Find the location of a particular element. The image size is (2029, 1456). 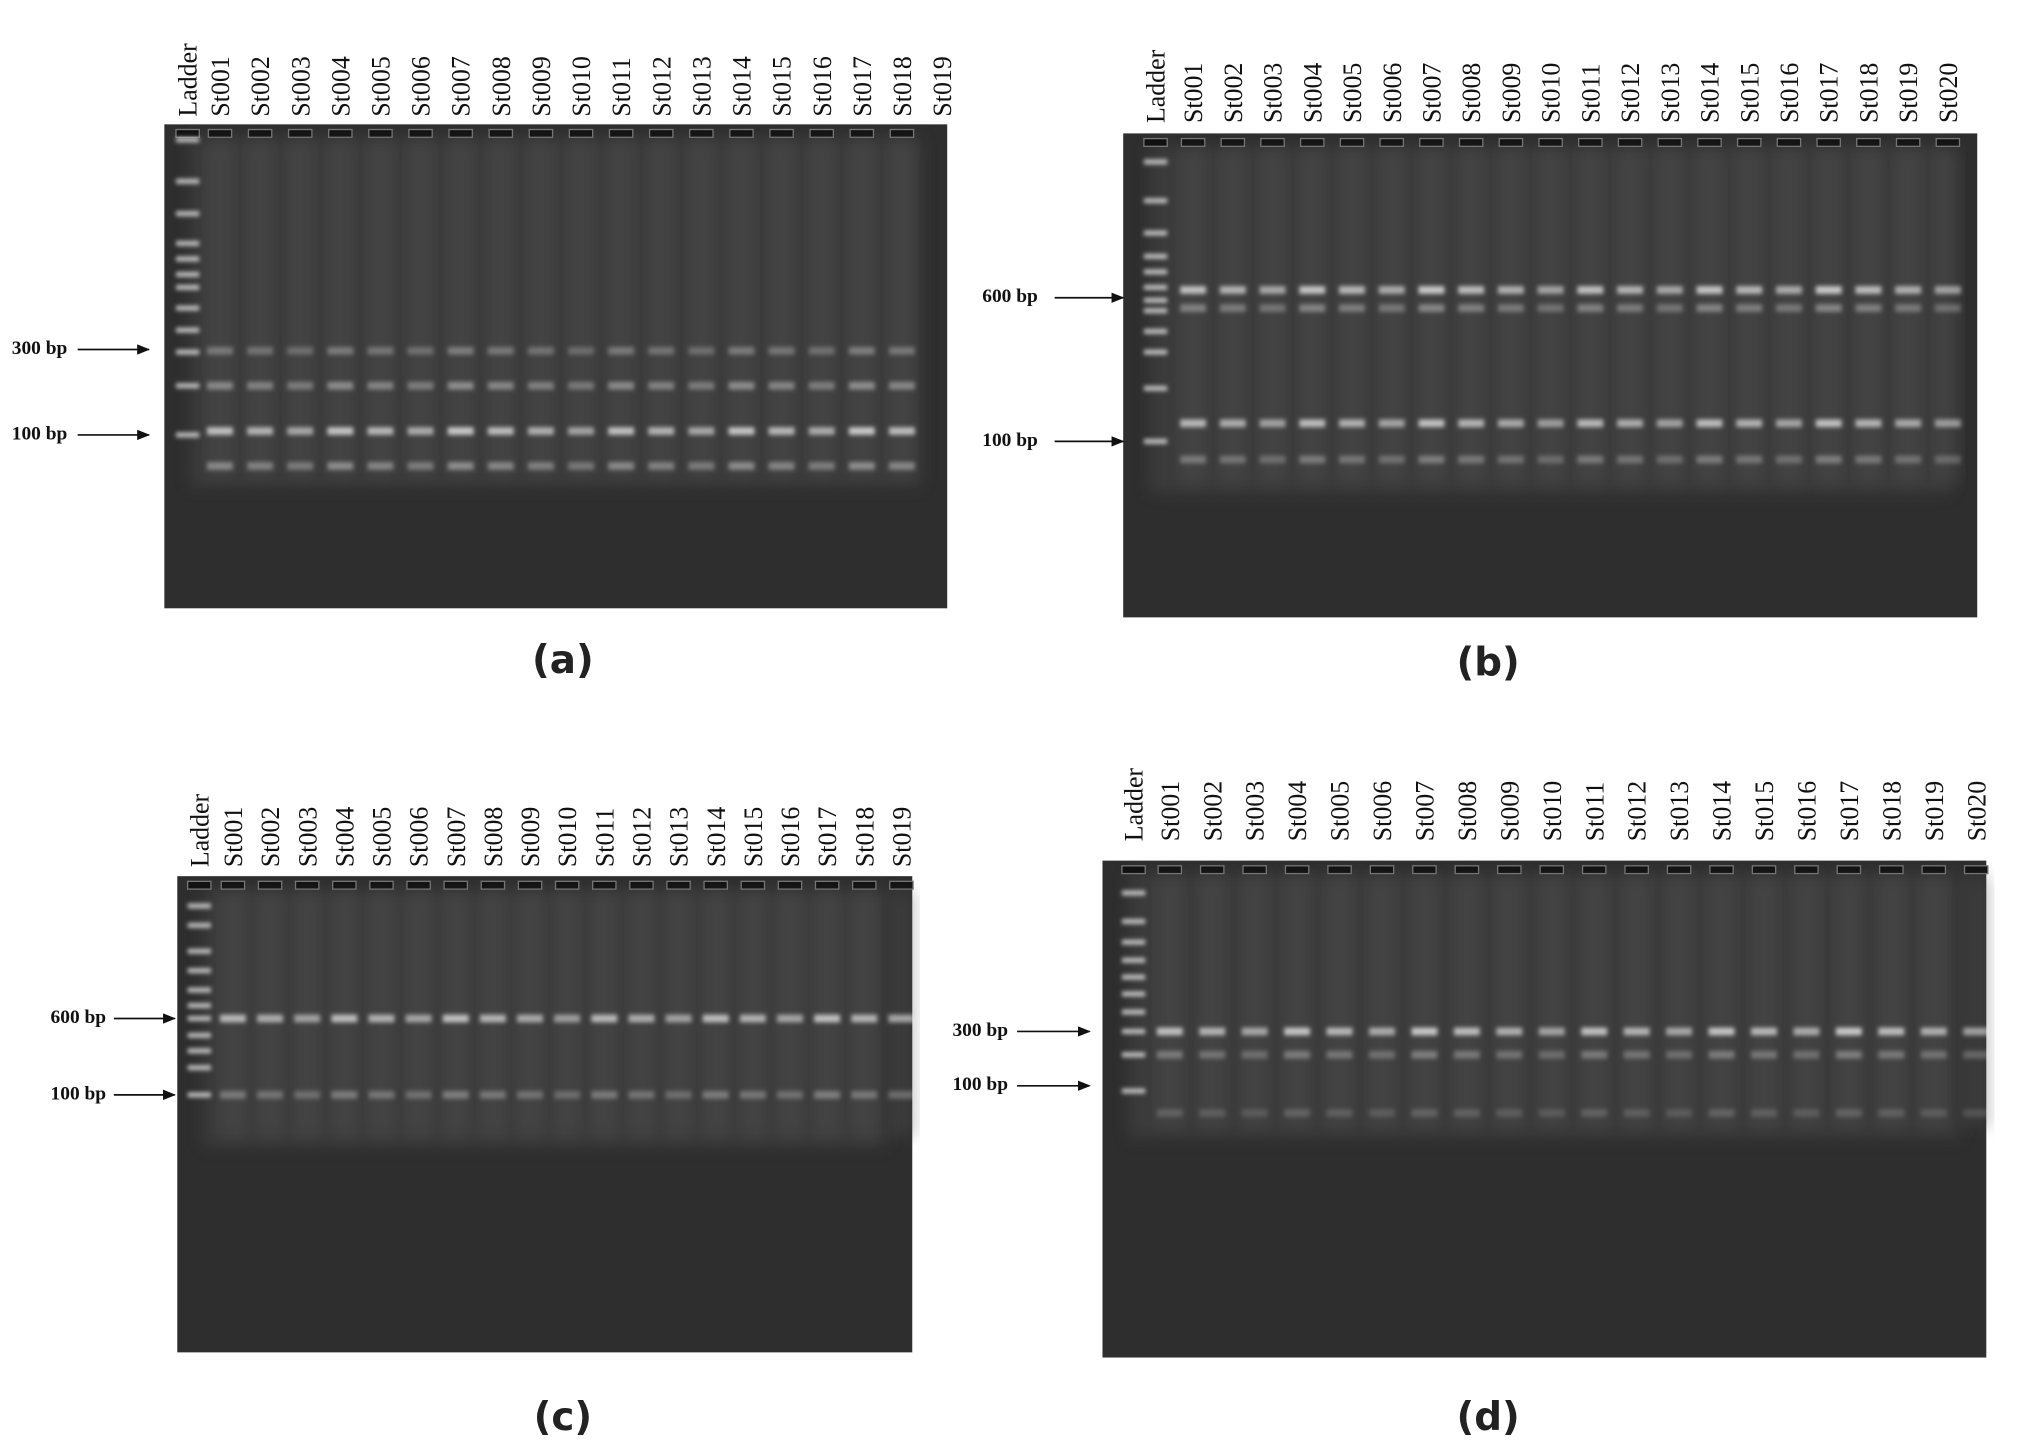

lane-label: St002 is located at coordinates (1212, 811).